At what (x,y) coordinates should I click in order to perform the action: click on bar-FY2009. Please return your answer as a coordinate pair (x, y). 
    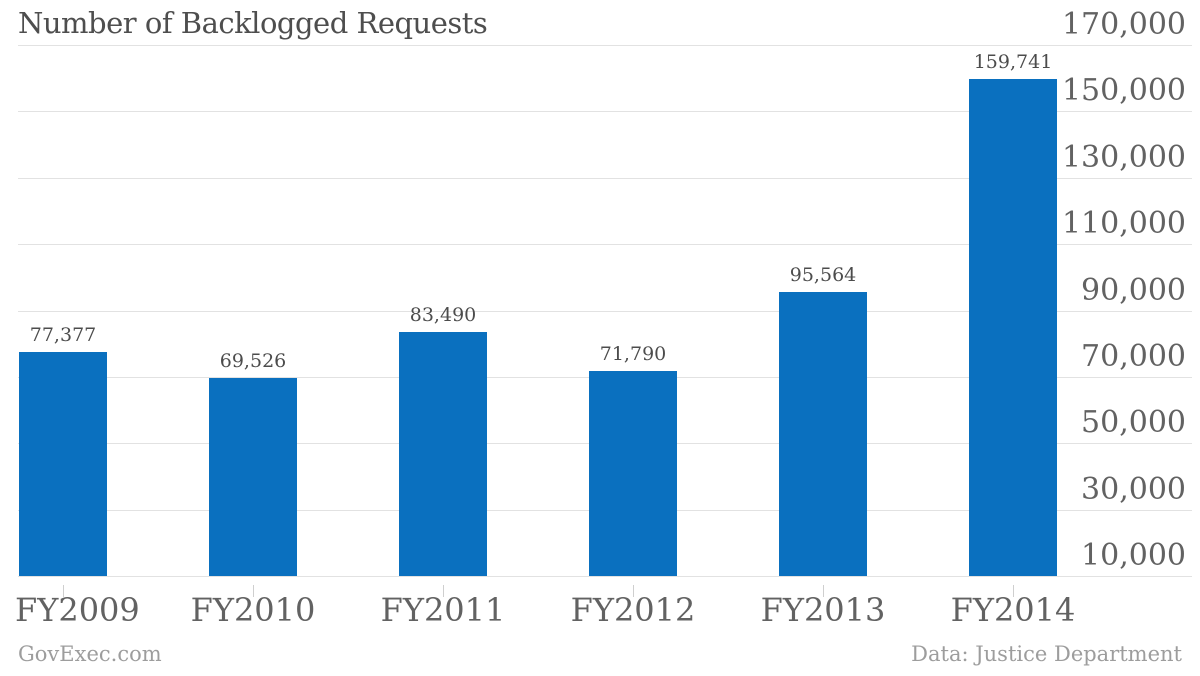
    Looking at the image, I should click on (63, 464).